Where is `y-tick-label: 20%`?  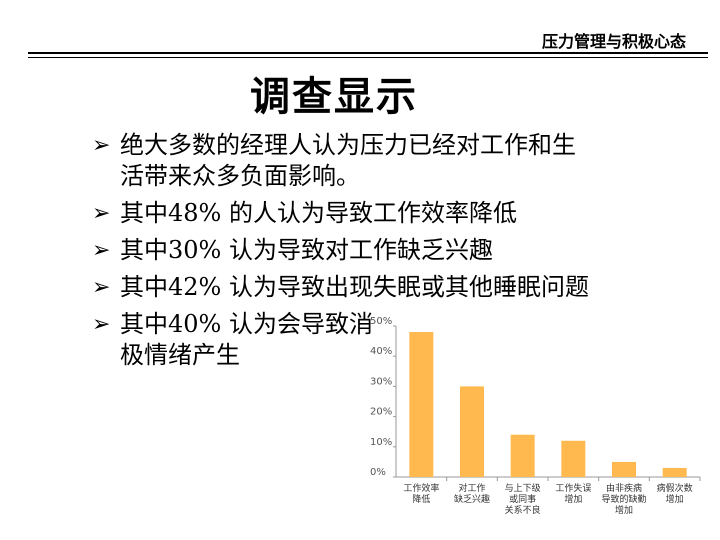 y-tick-label: 20% is located at coordinates (381, 412).